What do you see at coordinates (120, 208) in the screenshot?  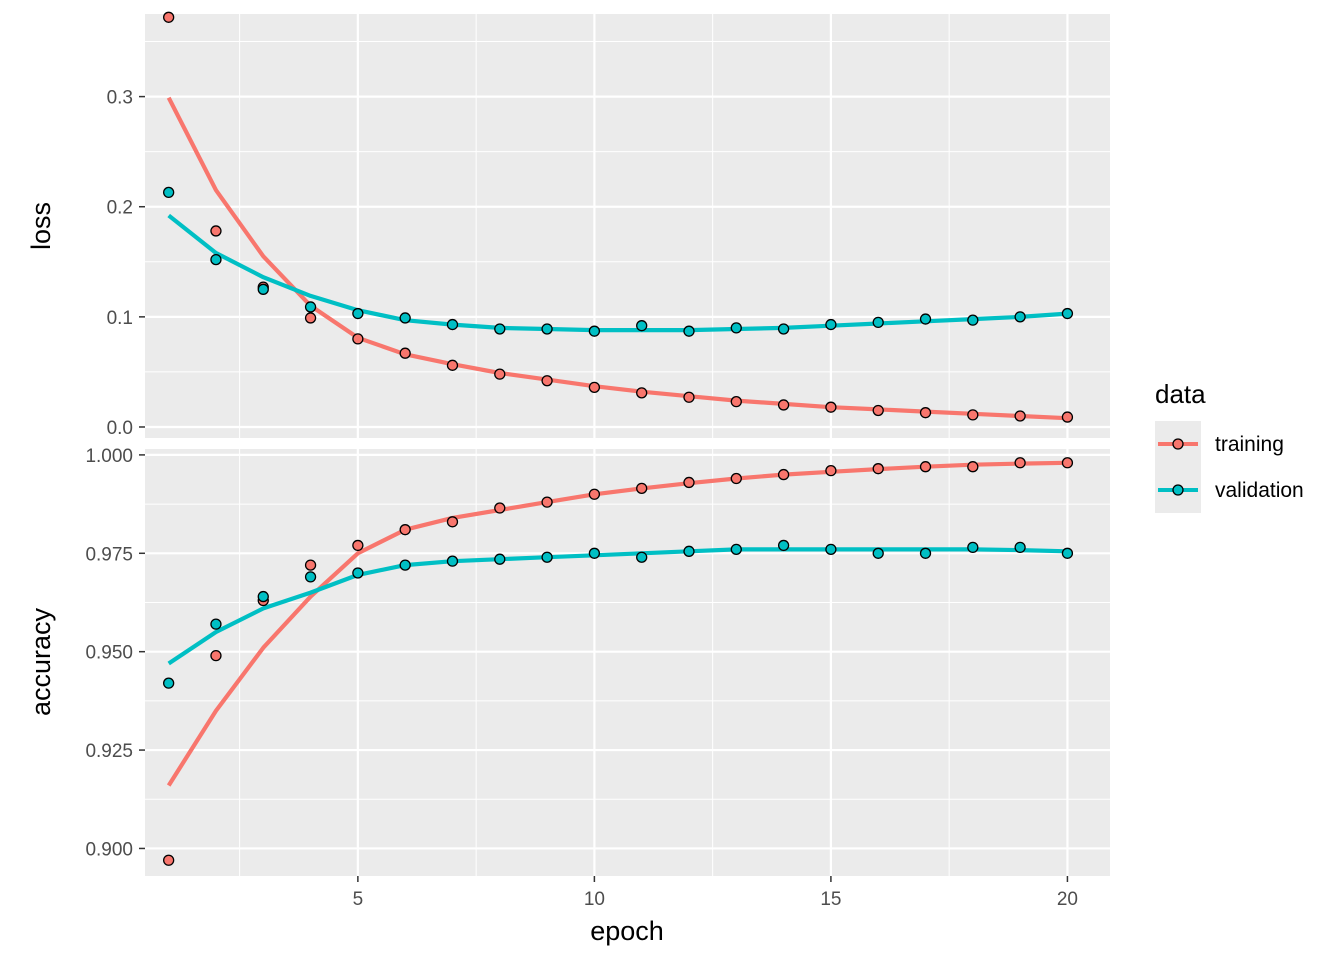 I see `loss-y-tick-label: 0.2` at bounding box center [120, 208].